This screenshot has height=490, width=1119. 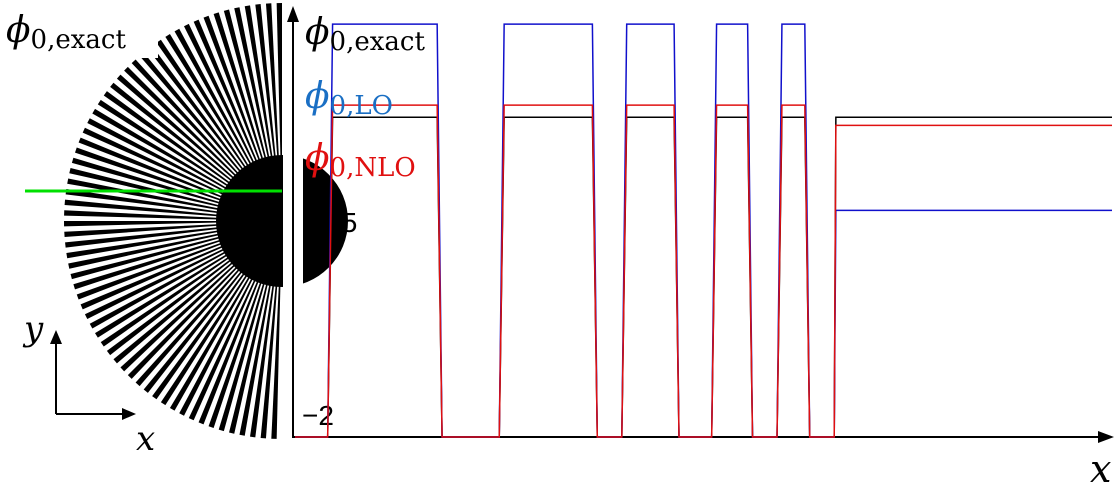 What do you see at coordinates (349, 98) in the screenshot?
I see `legend-item-lo: ϕ0,LO` at bounding box center [349, 98].